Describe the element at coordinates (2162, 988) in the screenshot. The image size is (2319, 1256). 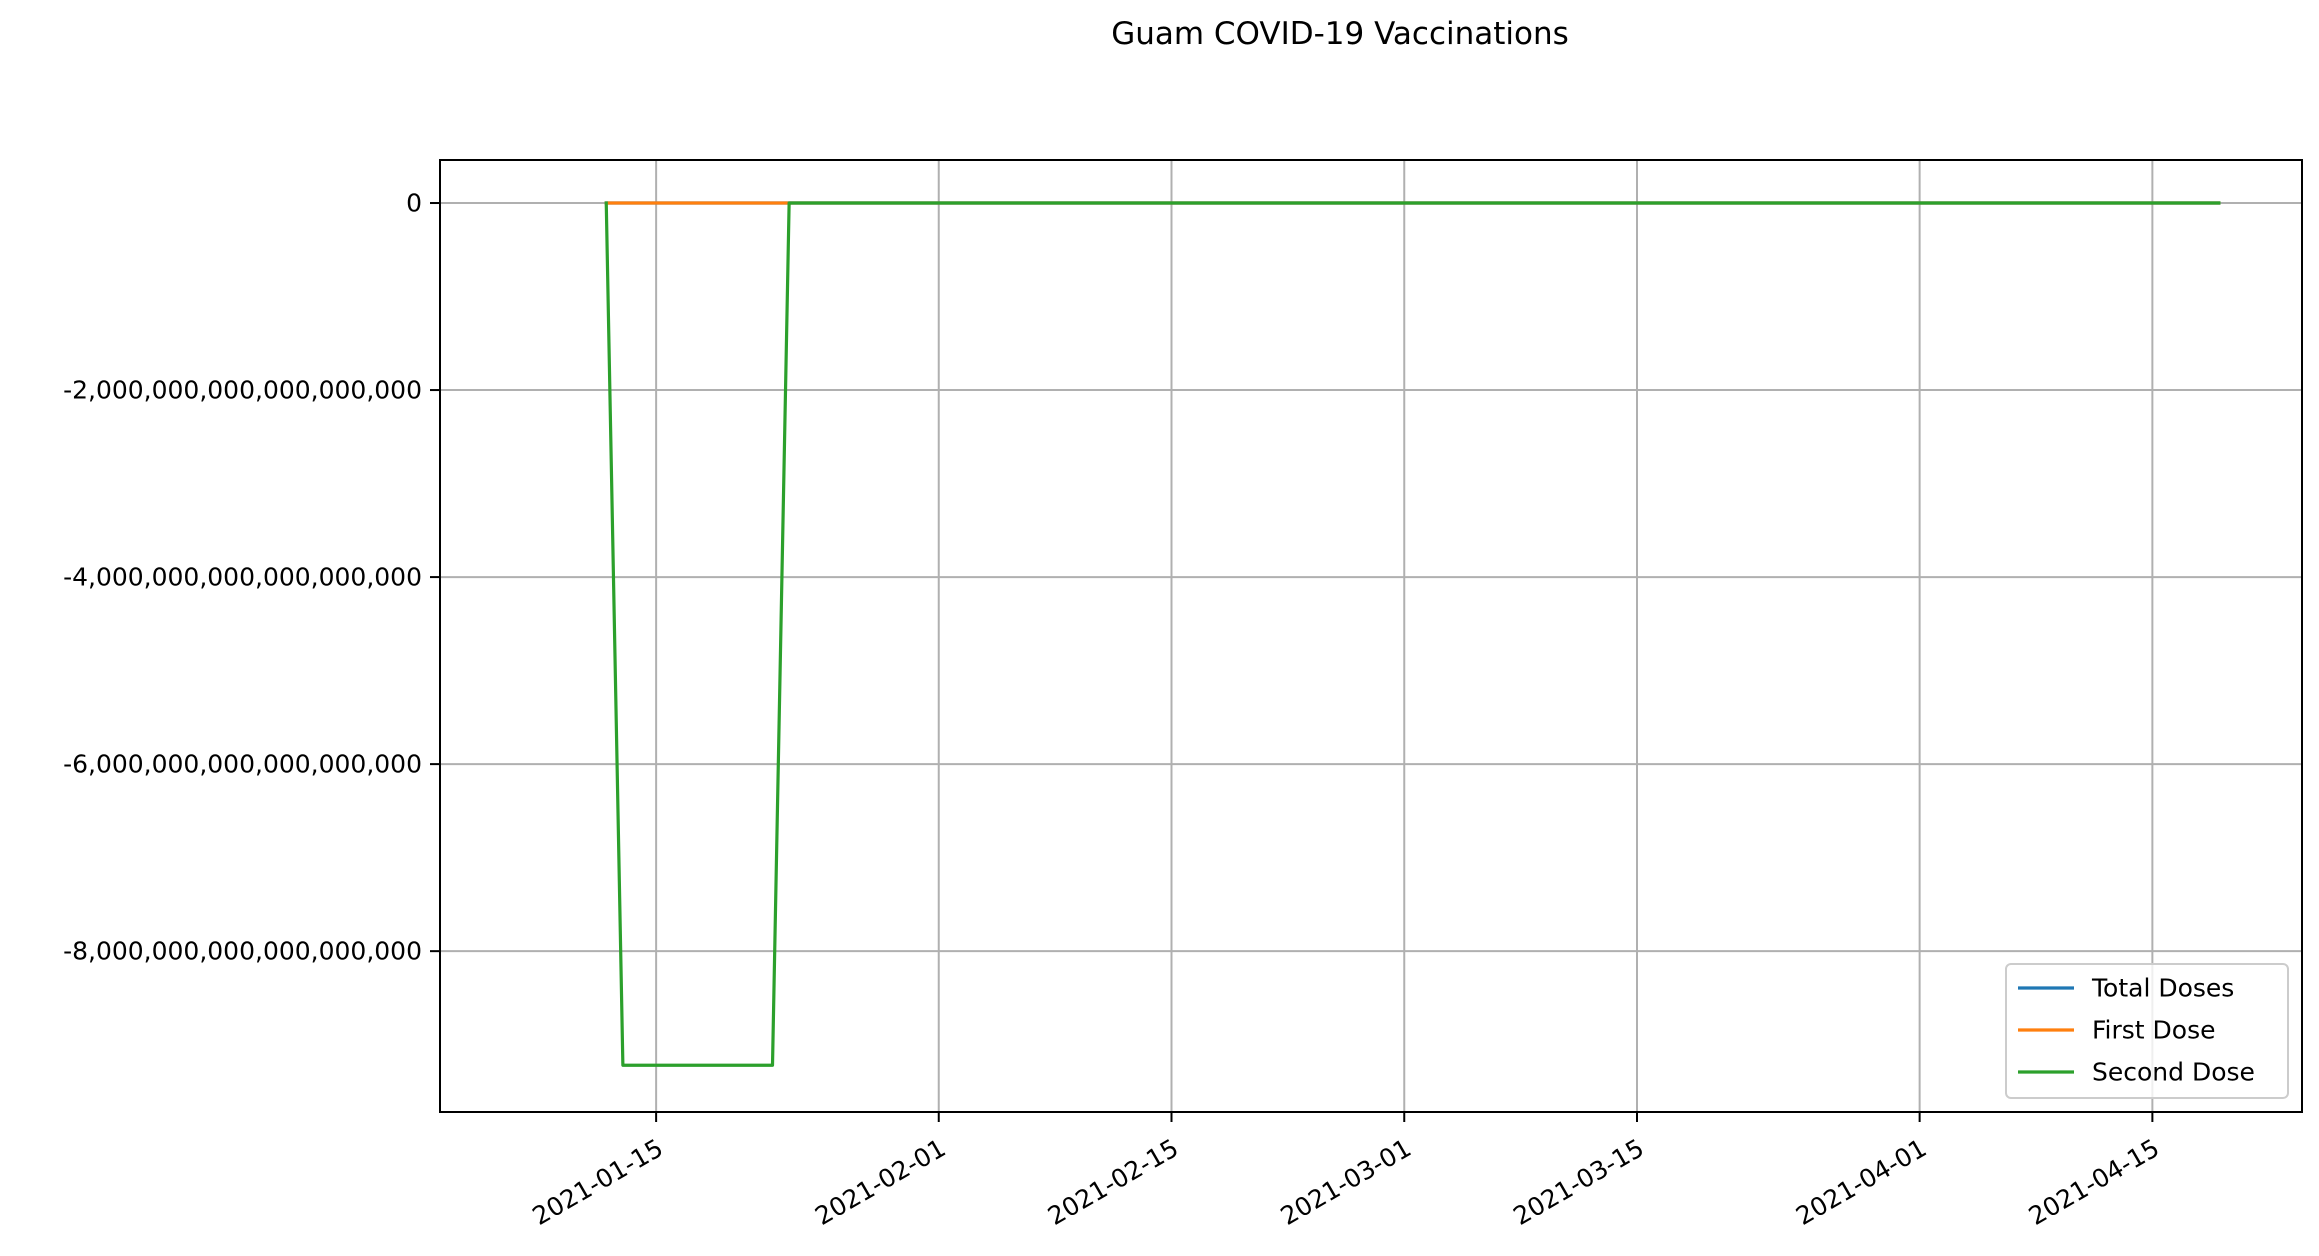
I see `legend-label: Total Doses` at that location.